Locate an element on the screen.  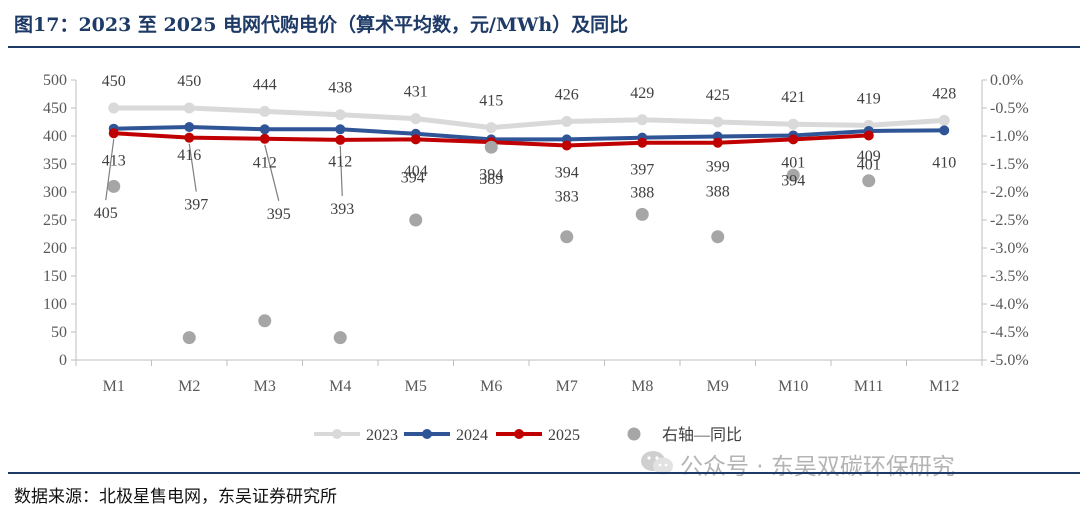
right-tick-label: -2.0% is located at coordinates (1009, 192).